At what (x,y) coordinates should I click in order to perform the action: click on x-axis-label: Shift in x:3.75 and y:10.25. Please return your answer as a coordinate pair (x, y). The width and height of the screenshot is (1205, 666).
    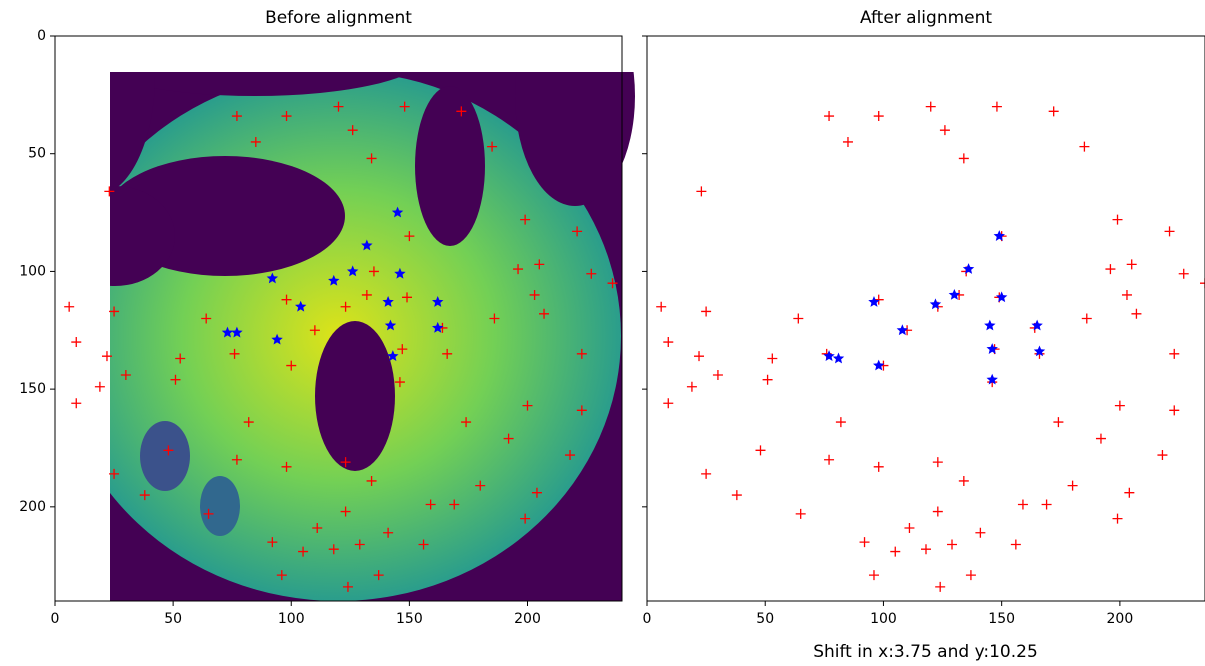
    Looking at the image, I should click on (925, 652).